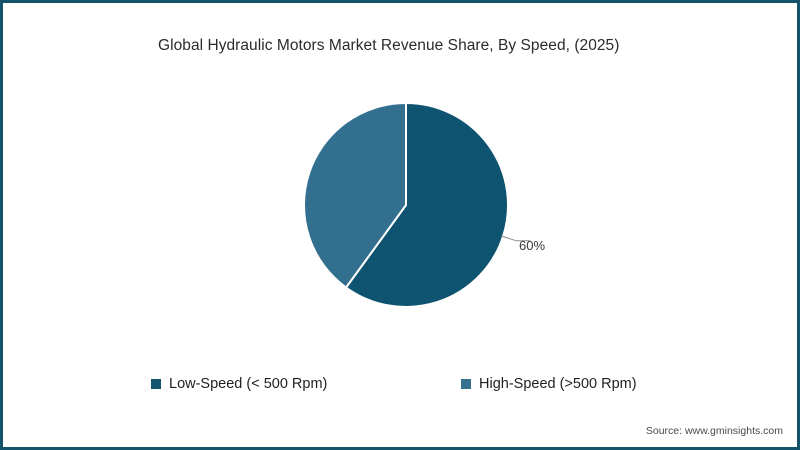  I want to click on pie-data-label-low-speed: 60%, so click(532, 245).